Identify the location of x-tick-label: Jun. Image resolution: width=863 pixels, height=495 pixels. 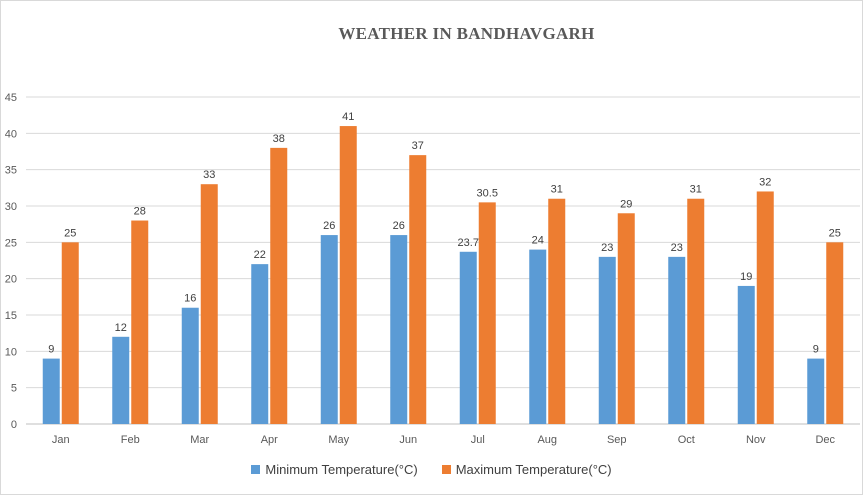
(408, 440).